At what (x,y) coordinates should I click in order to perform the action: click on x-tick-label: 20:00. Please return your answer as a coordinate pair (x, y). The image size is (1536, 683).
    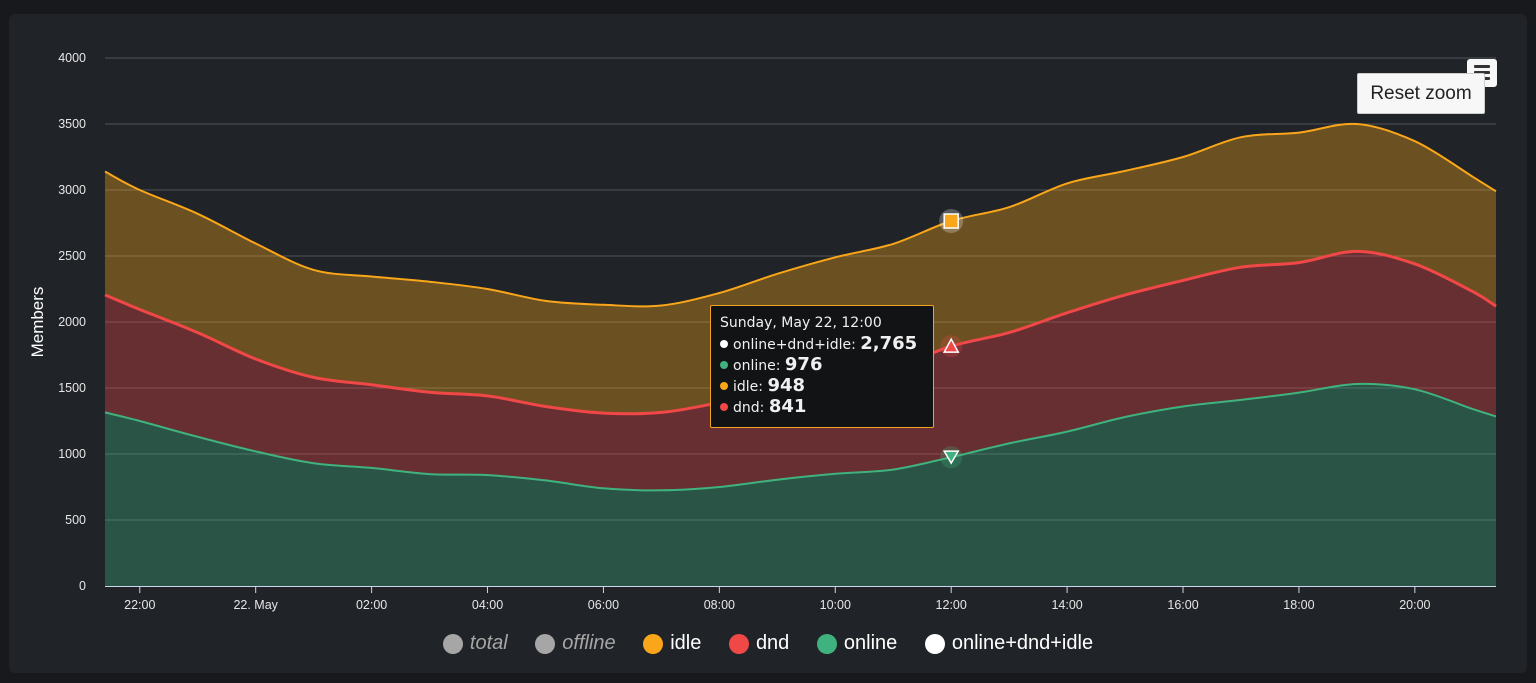
    Looking at the image, I should click on (1414, 605).